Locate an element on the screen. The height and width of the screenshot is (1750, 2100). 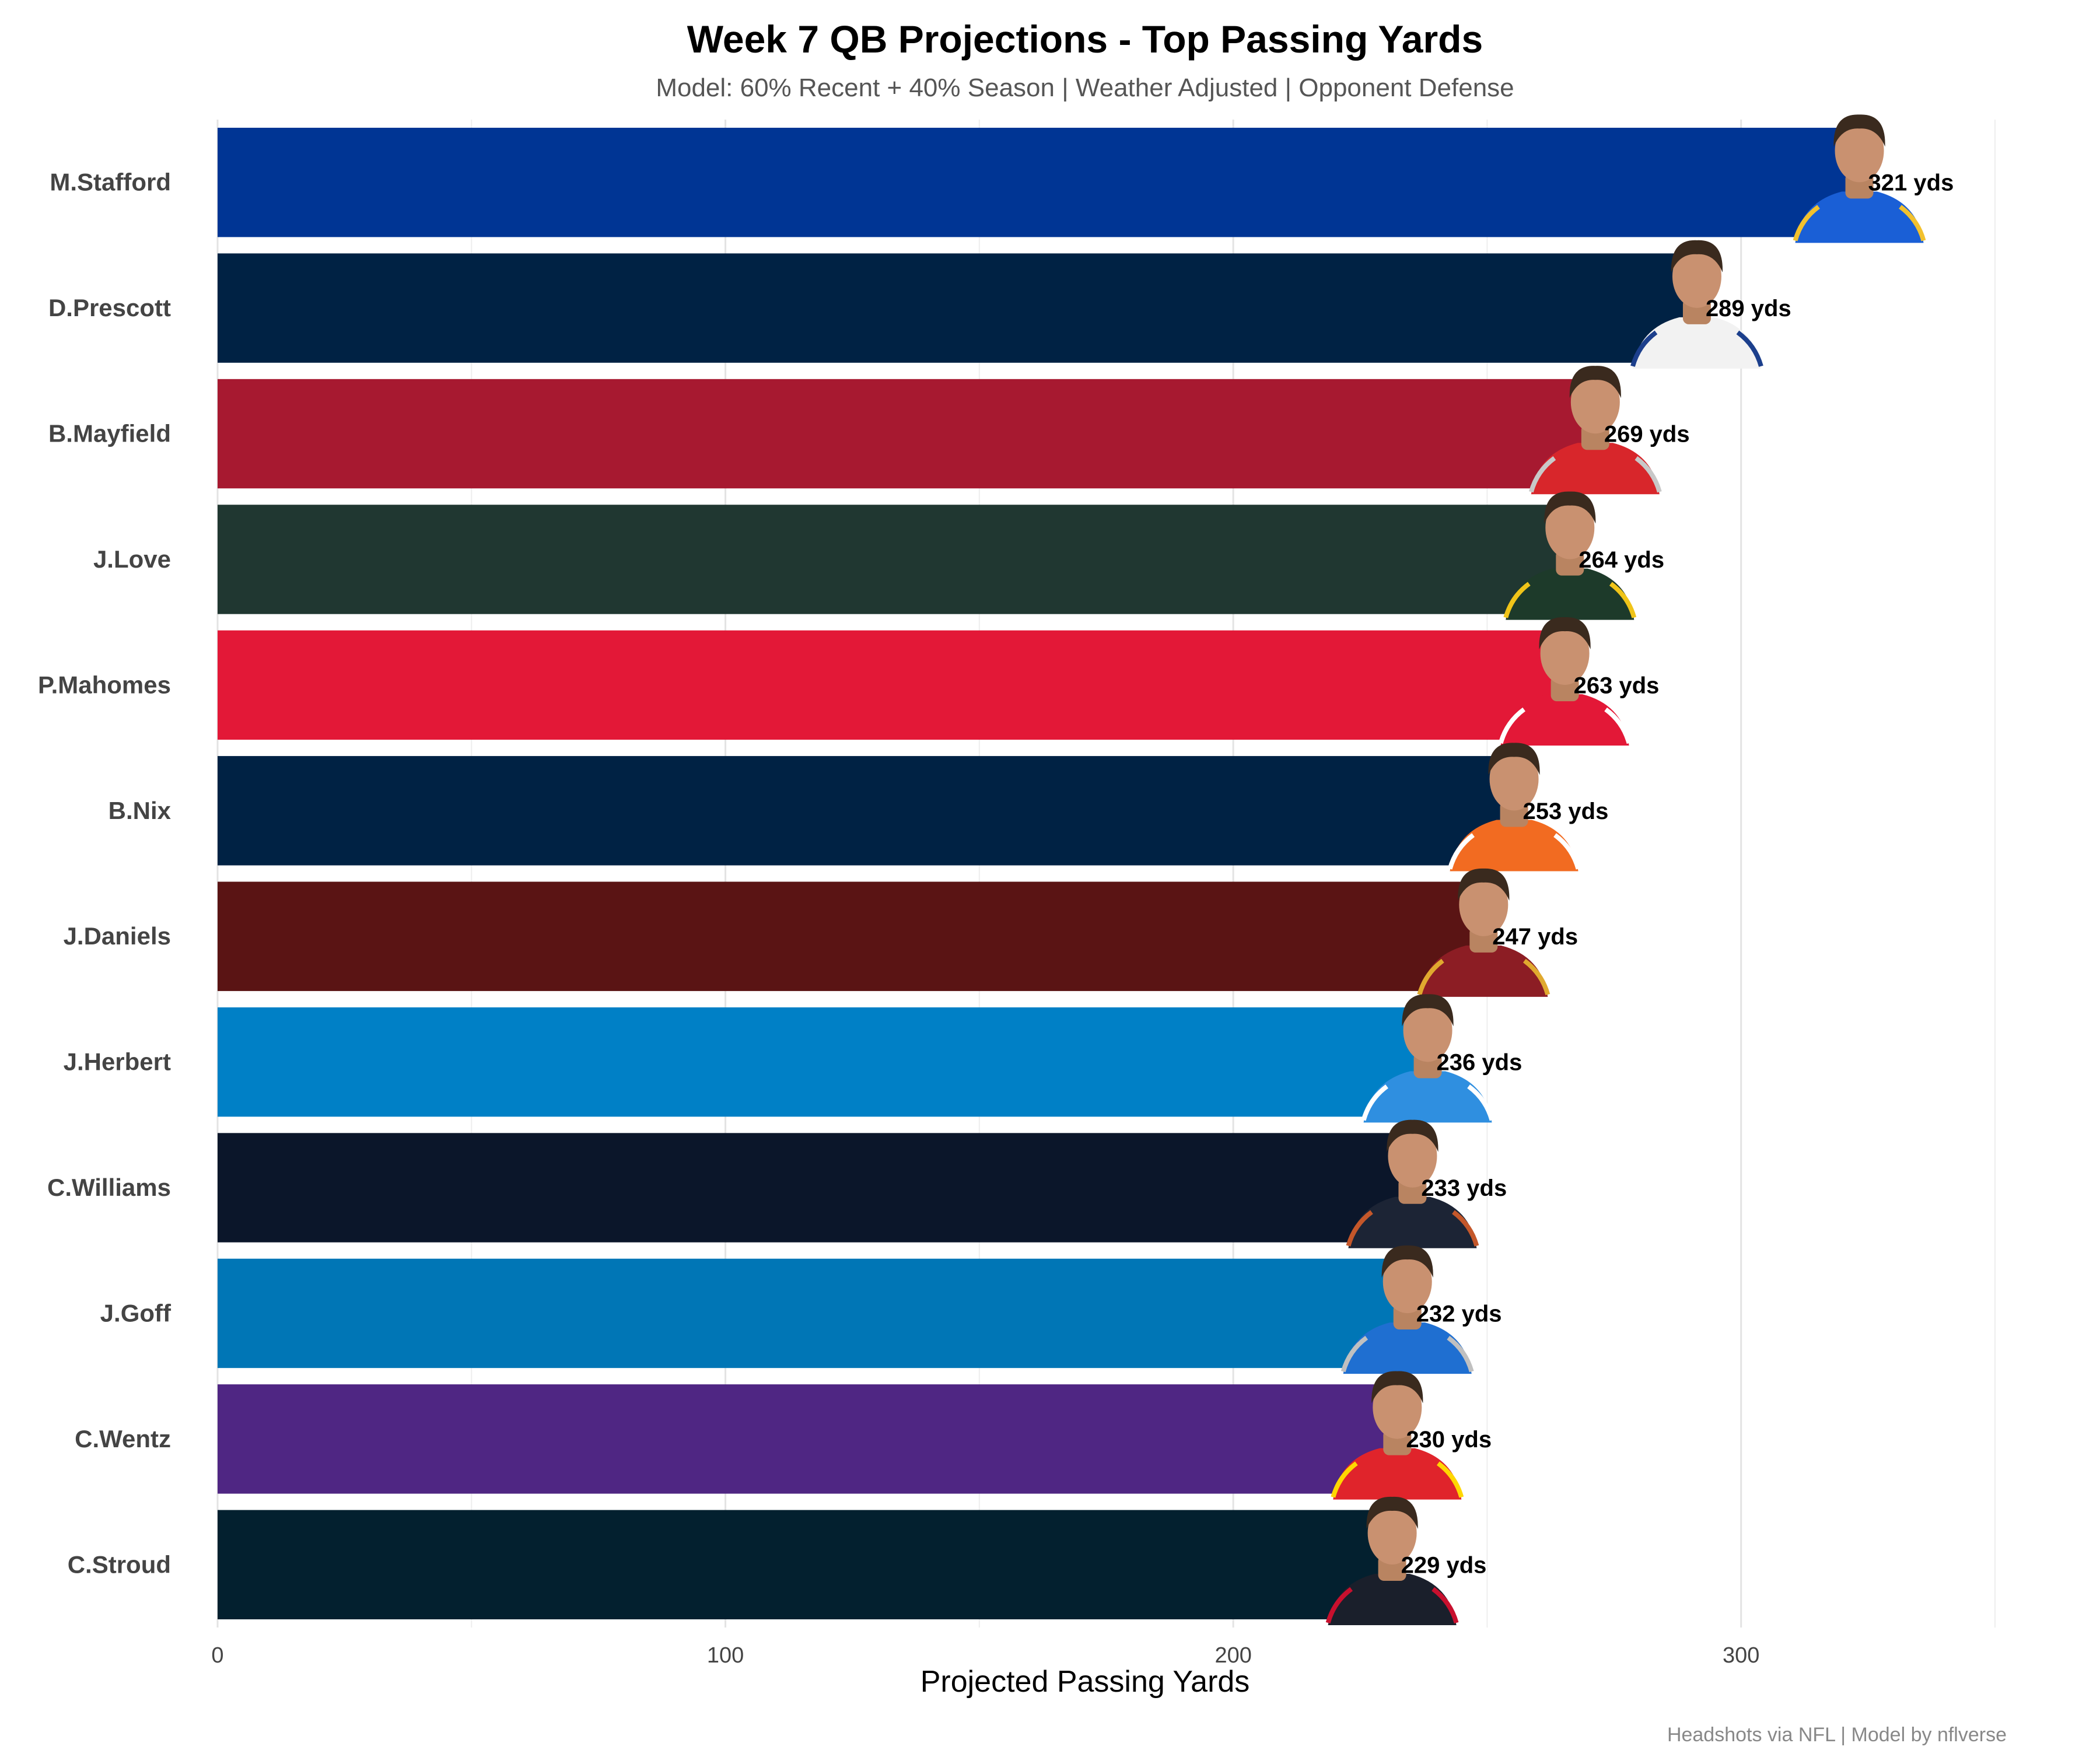
value-label: 321 yds is located at coordinates (1911, 183).